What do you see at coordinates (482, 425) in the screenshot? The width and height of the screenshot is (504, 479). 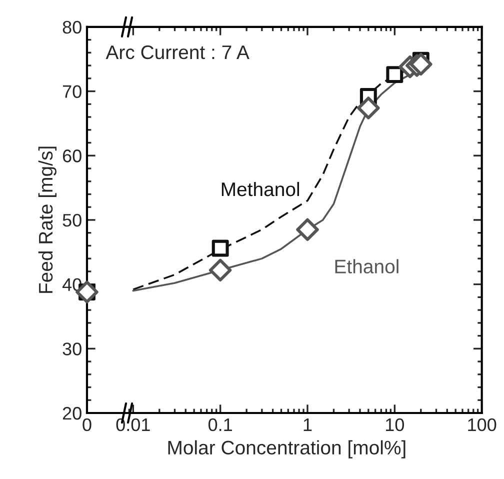 I see `x-tick-label: 100` at bounding box center [482, 425].